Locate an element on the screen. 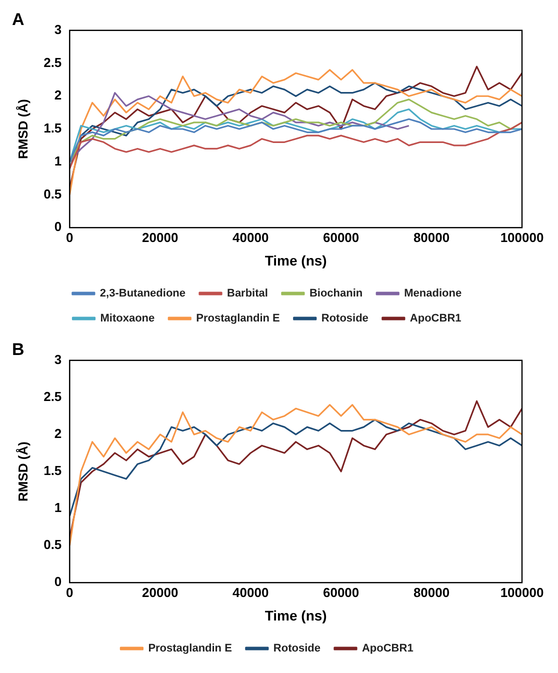  chart-title: A is located at coordinates (18, 19).